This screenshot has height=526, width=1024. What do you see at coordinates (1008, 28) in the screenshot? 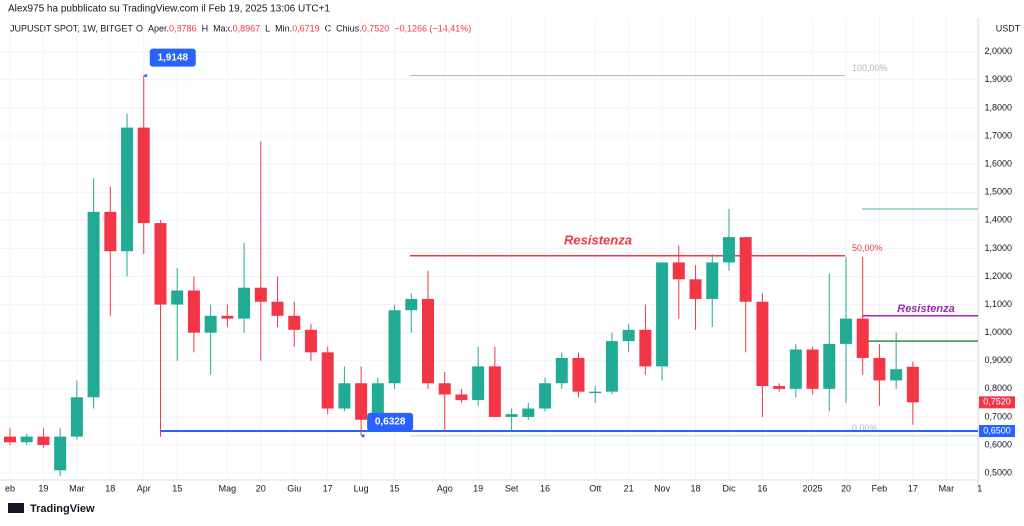
I see `currency: USDT` at bounding box center [1008, 28].